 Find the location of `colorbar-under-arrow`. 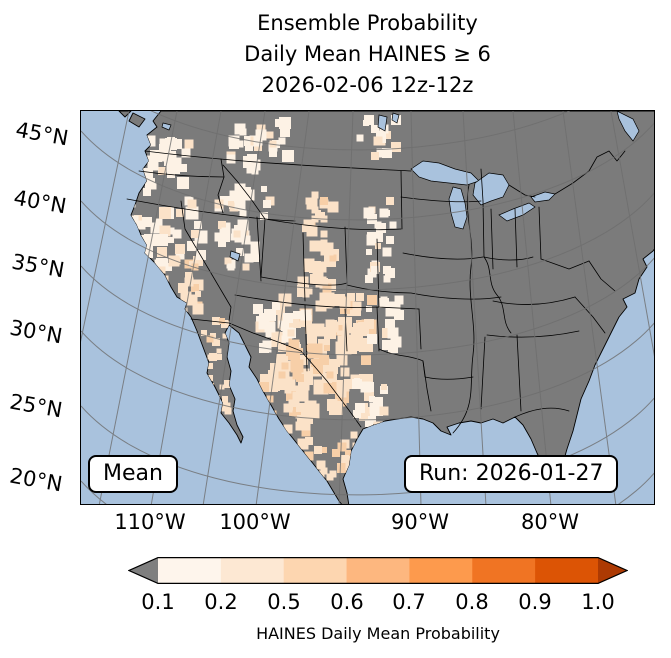

colorbar-under-arrow is located at coordinates (143, 570).